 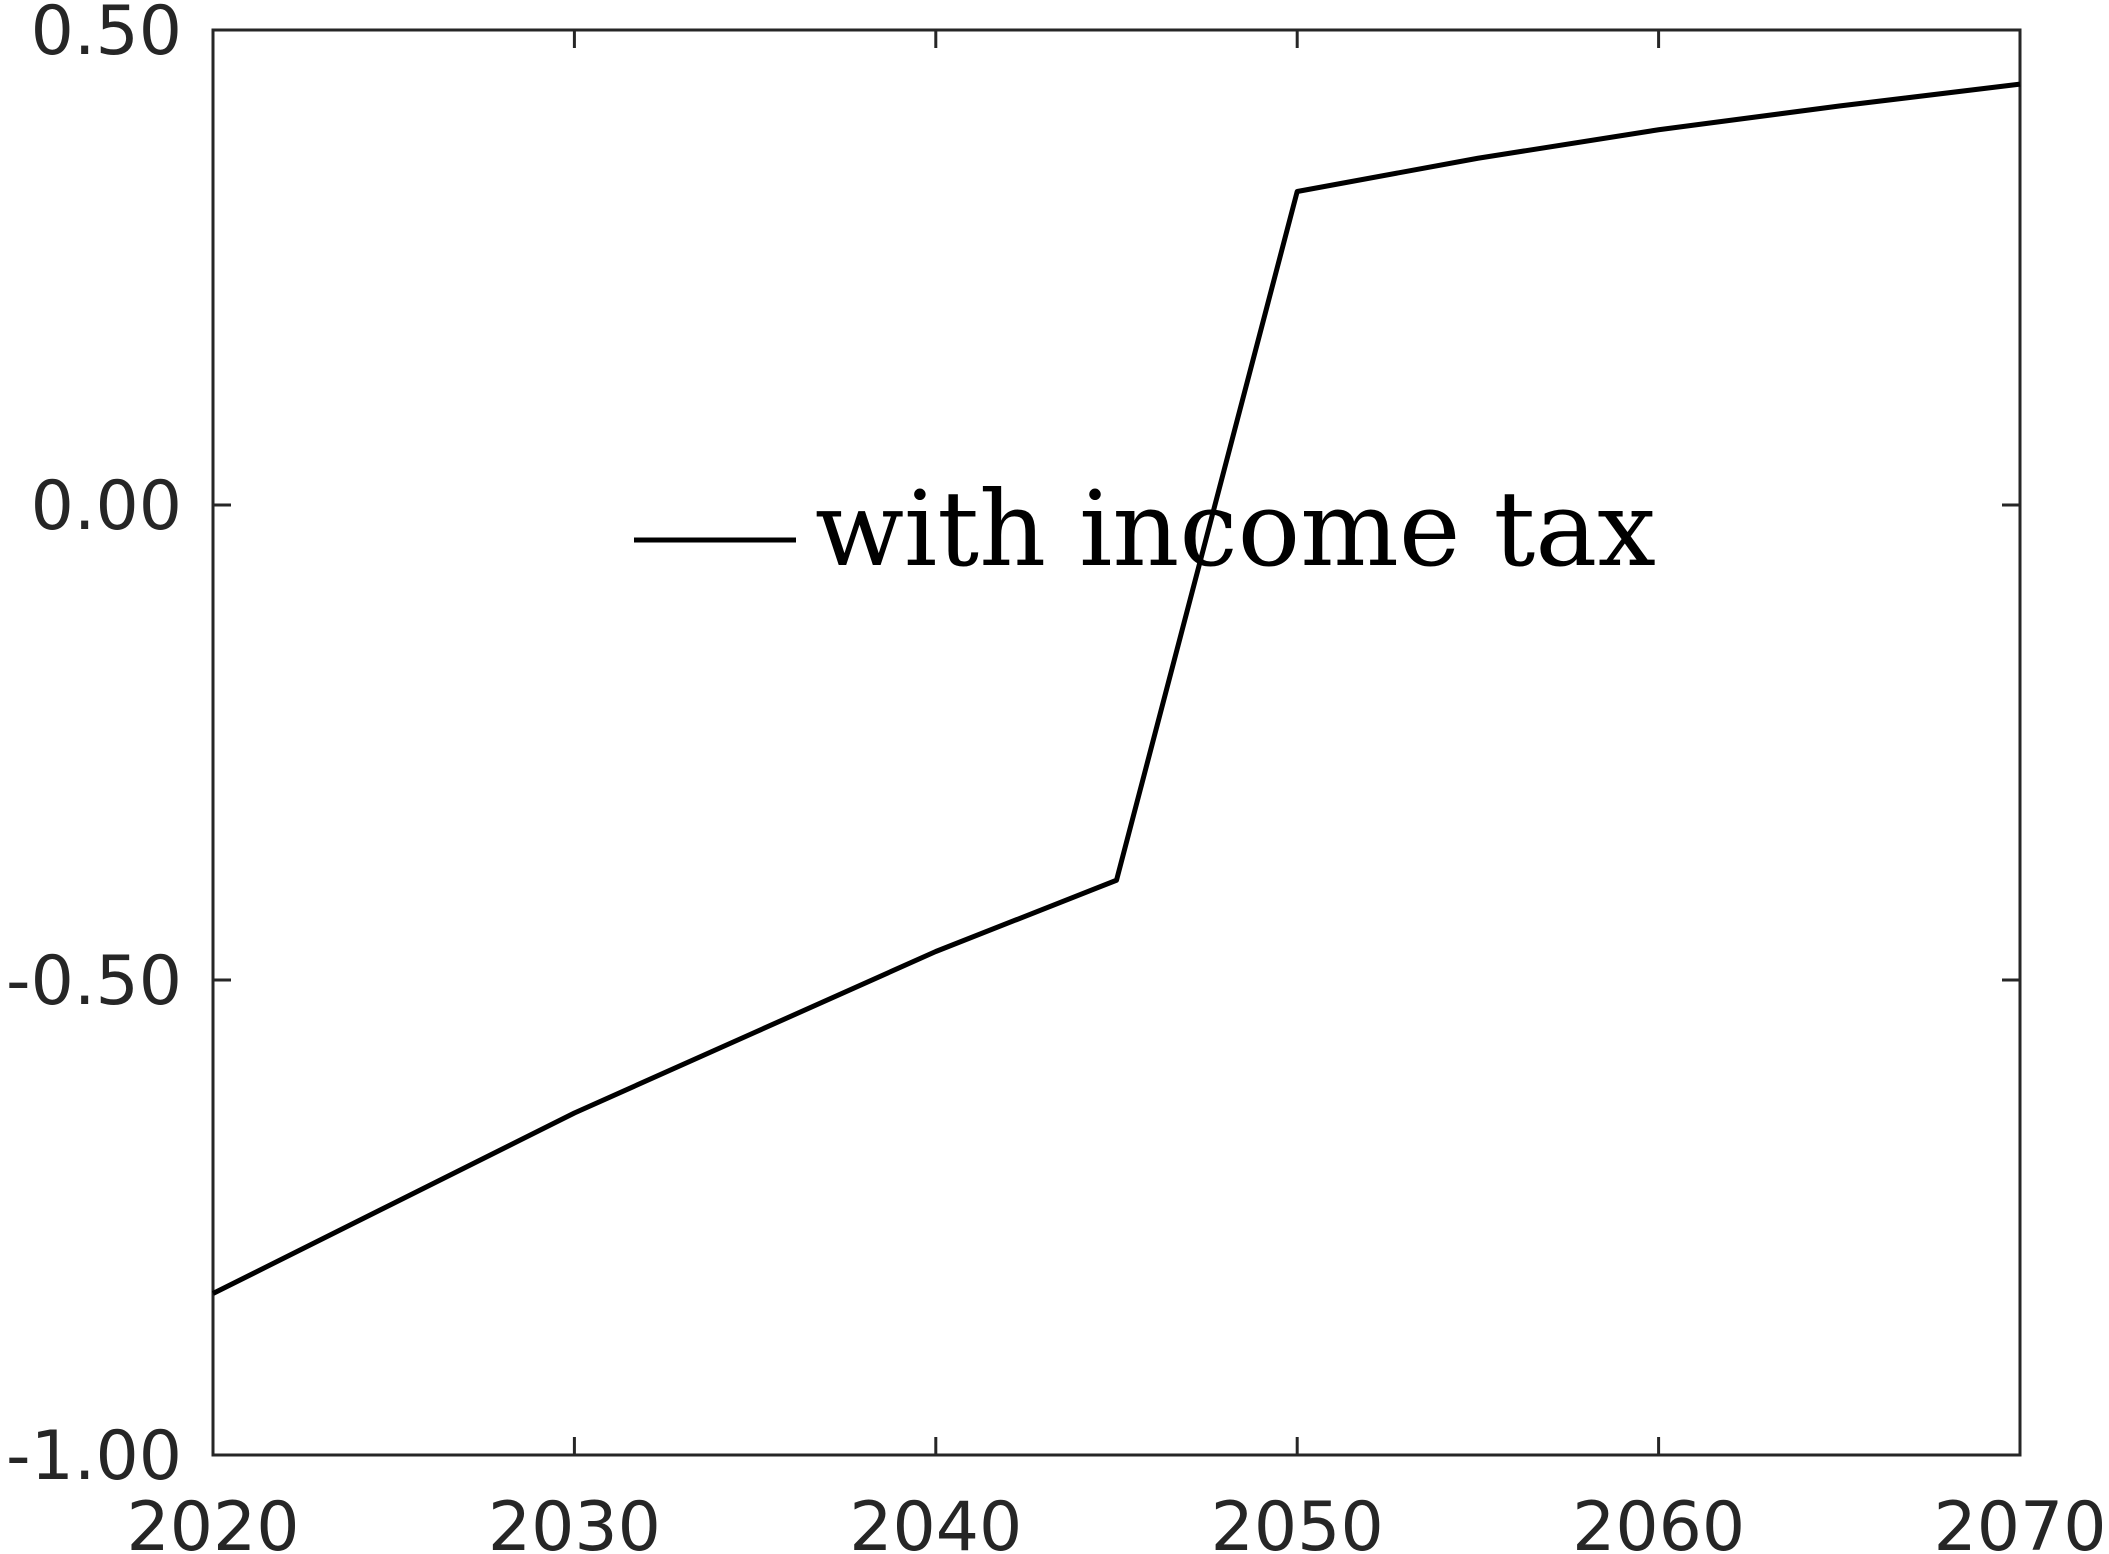 What do you see at coordinates (574, 1521) in the screenshot?
I see `x-tick-label: 2030` at bounding box center [574, 1521].